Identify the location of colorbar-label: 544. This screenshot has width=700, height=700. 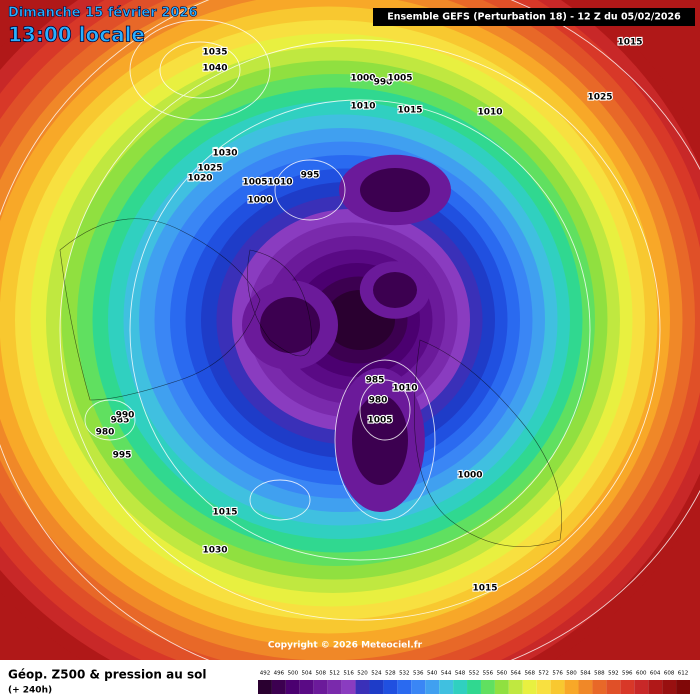
(446, 674).